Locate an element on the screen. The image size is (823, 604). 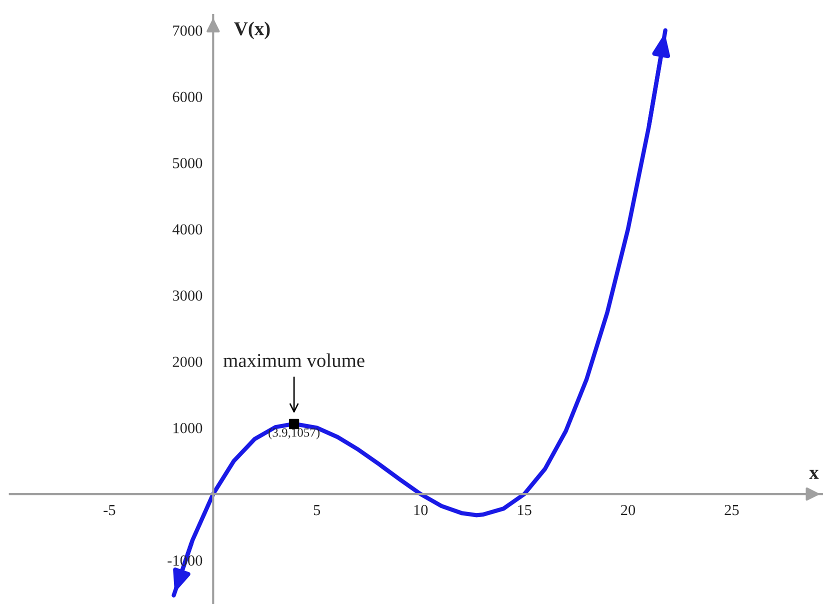
y-tick-label: 1000 is located at coordinates (188, 428).